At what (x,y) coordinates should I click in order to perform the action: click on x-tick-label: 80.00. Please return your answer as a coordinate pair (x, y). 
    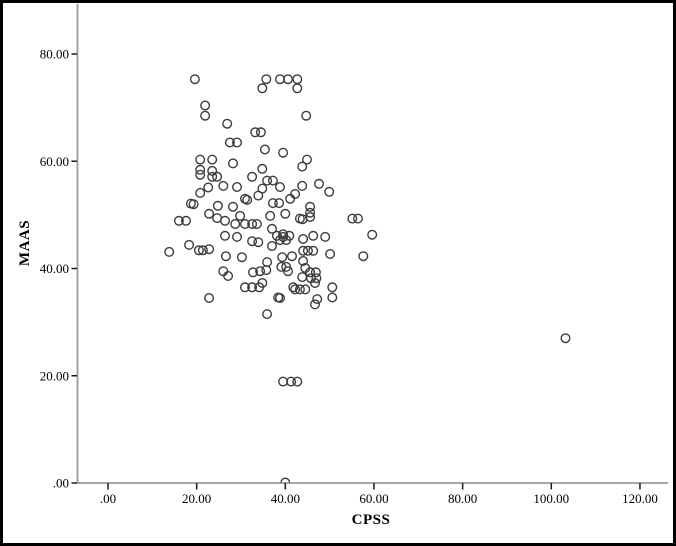
    Looking at the image, I should click on (462, 498).